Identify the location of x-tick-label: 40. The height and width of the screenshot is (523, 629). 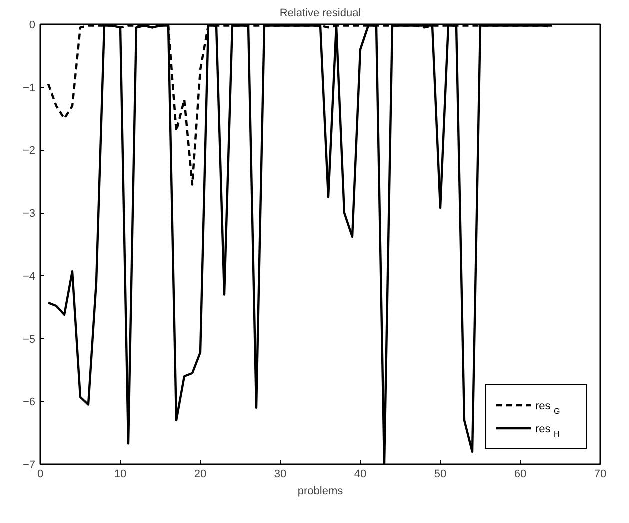
(360, 474).